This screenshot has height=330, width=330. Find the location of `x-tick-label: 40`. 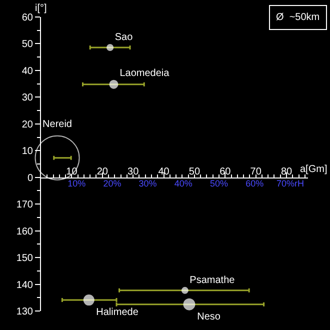

x-tick-label: 40 is located at coordinates (164, 172).